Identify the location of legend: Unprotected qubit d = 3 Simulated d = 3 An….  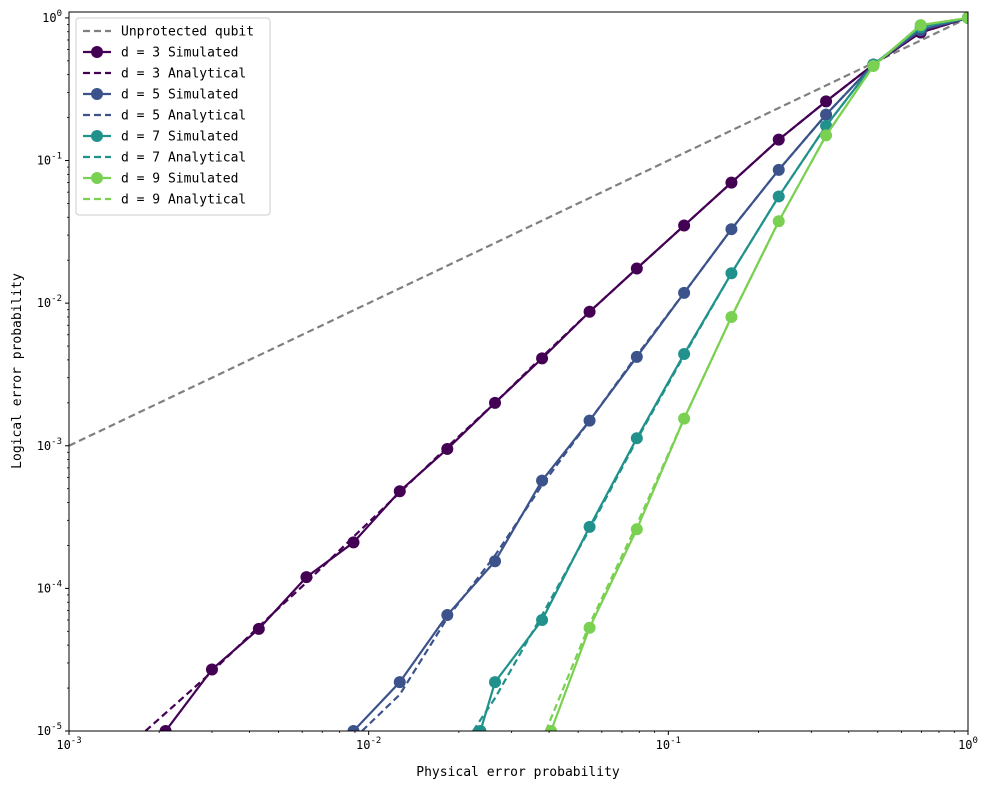
(173, 116).